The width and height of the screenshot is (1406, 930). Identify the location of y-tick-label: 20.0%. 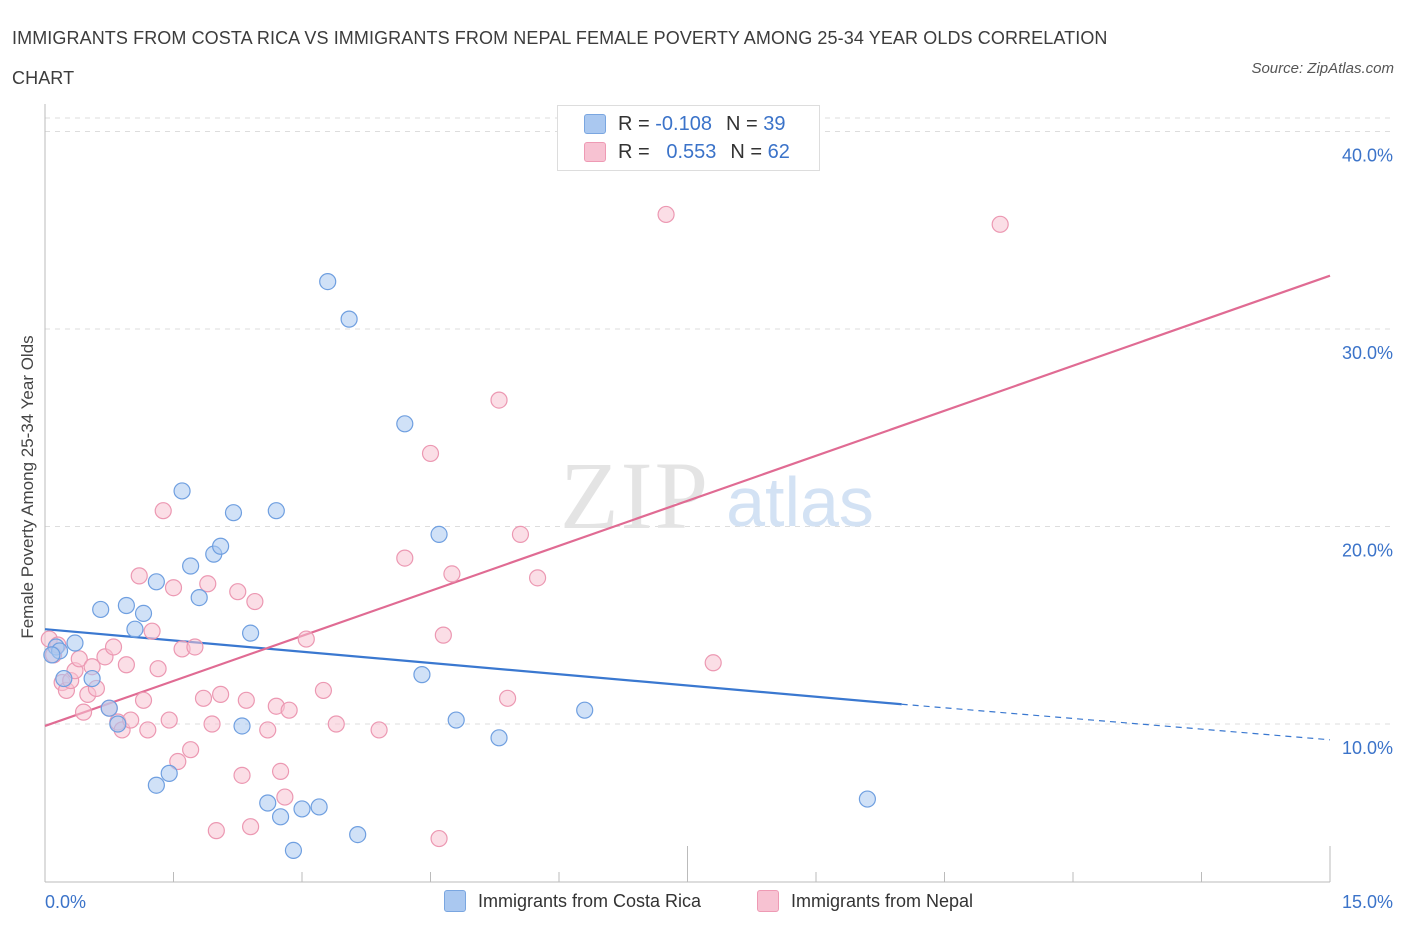
(1367, 551).